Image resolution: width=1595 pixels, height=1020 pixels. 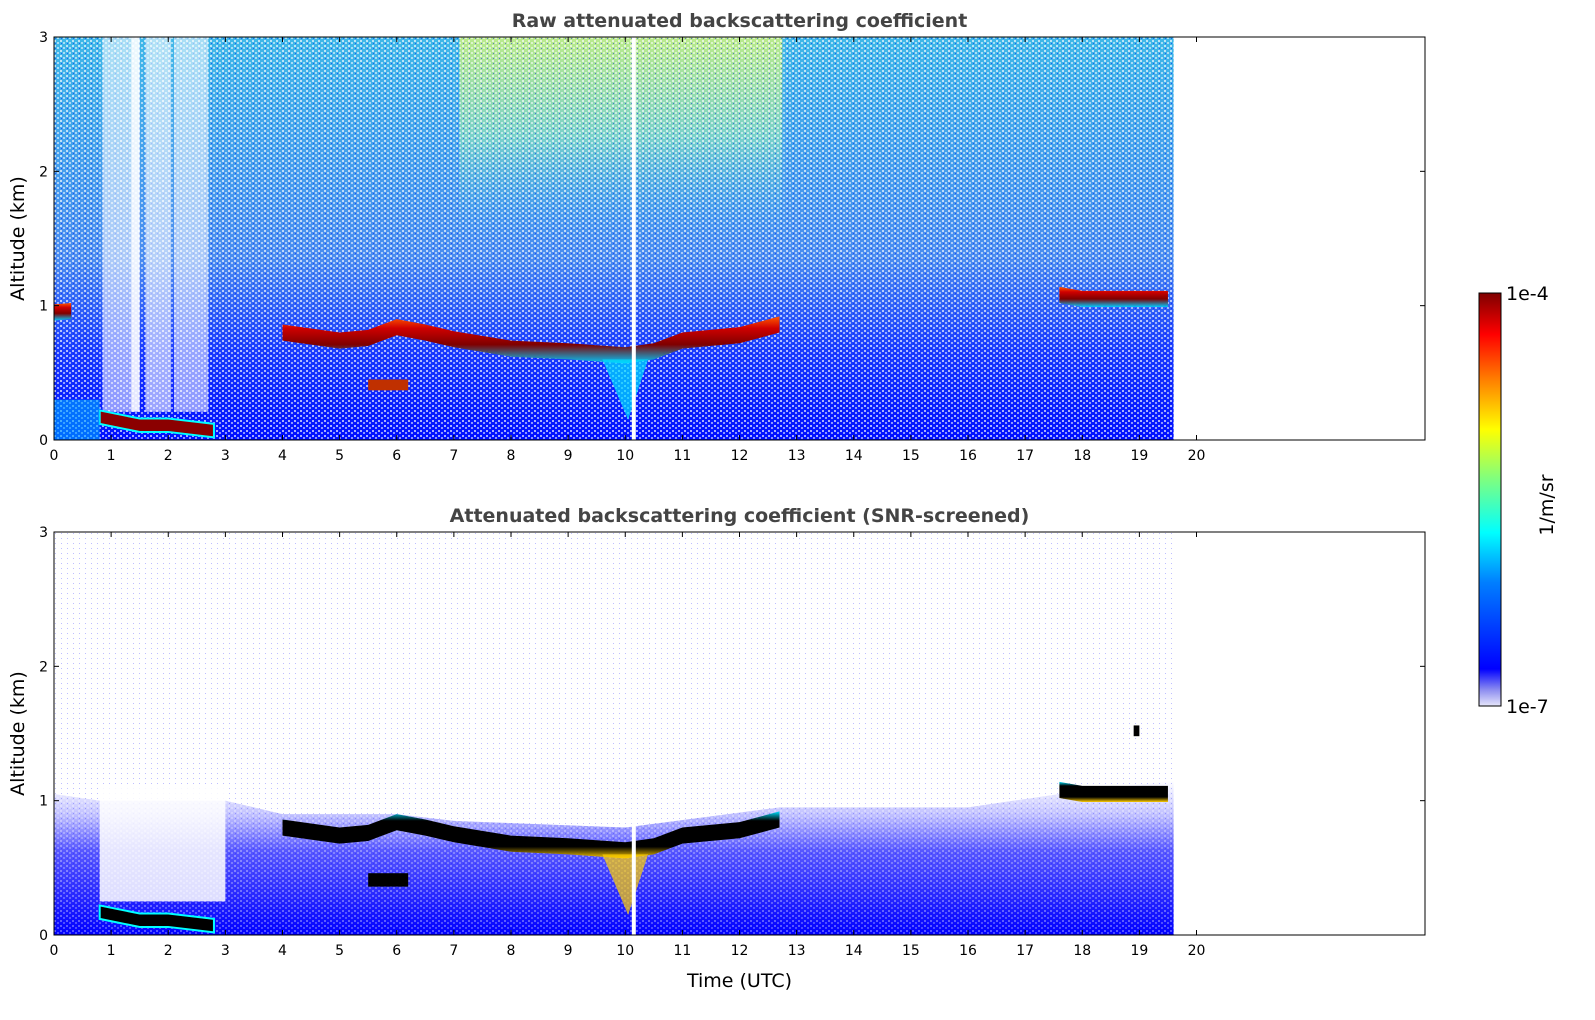 I want to click on screened-region, so click(x=162, y=844).